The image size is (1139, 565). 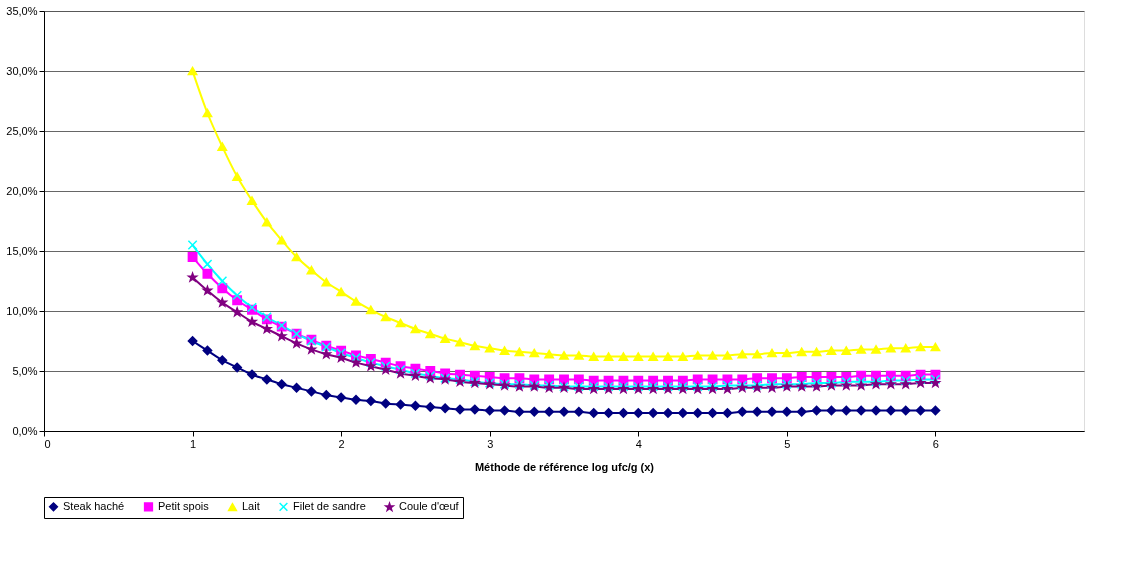 What do you see at coordinates (47, 443) in the screenshot?
I see `x-tick-label: 0` at bounding box center [47, 443].